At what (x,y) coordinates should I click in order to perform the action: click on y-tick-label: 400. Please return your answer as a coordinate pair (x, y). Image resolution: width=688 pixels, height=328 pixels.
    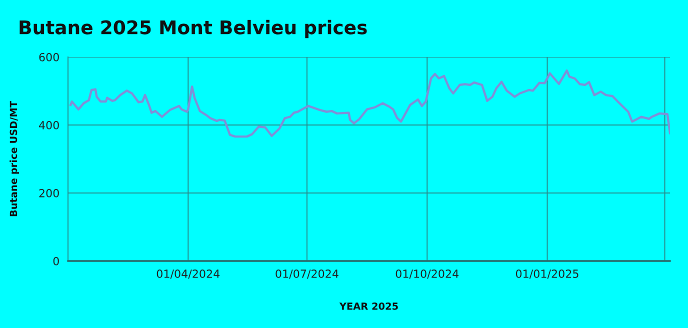
    Looking at the image, I should click on (49, 125).